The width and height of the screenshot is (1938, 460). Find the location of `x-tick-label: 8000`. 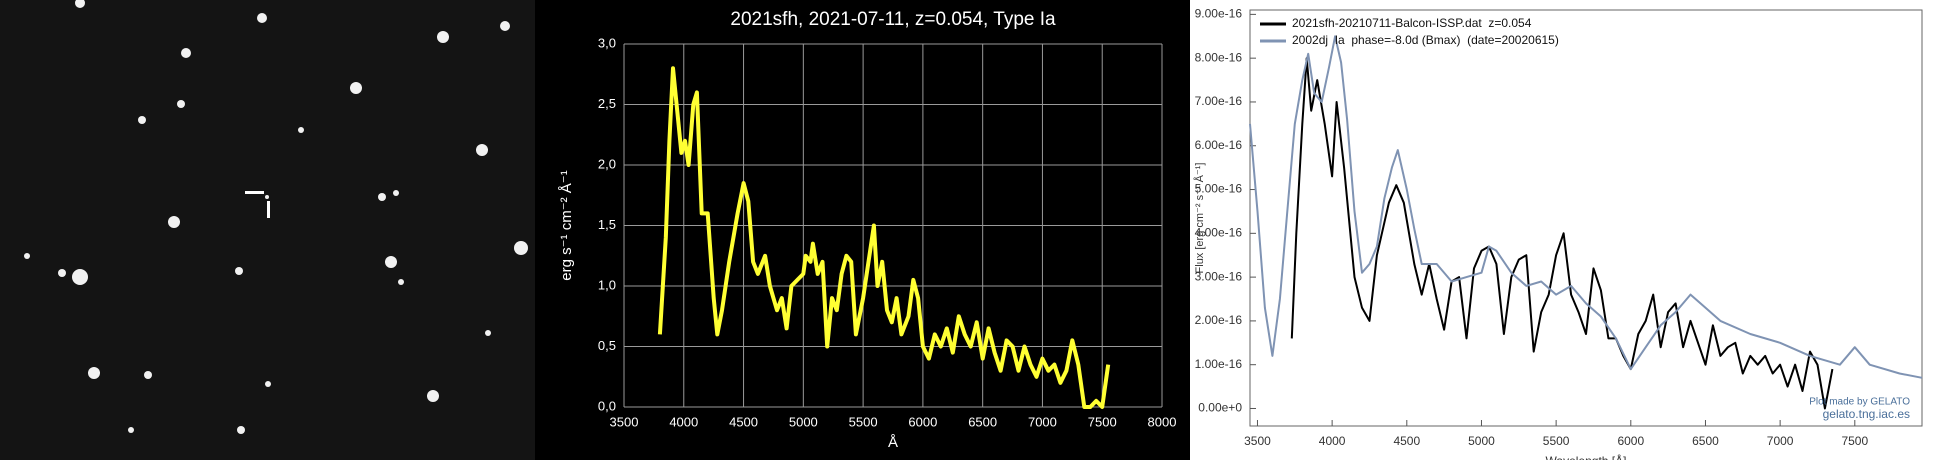

x-tick-label: 8000 is located at coordinates (1162, 421).